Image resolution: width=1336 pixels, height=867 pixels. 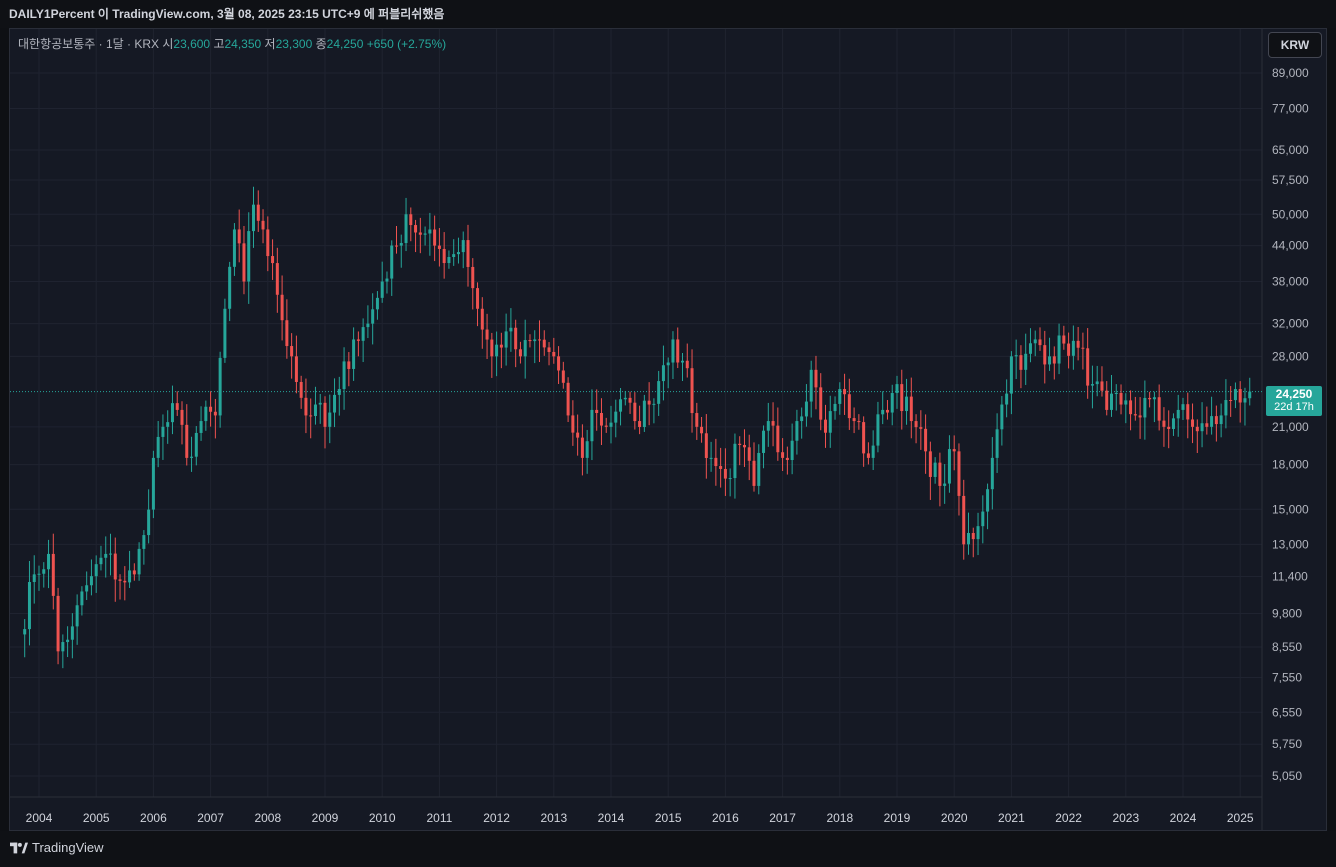 What do you see at coordinates (1290, 356) in the screenshot?
I see `y-tick-label: 28,000` at bounding box center [1290, 356].